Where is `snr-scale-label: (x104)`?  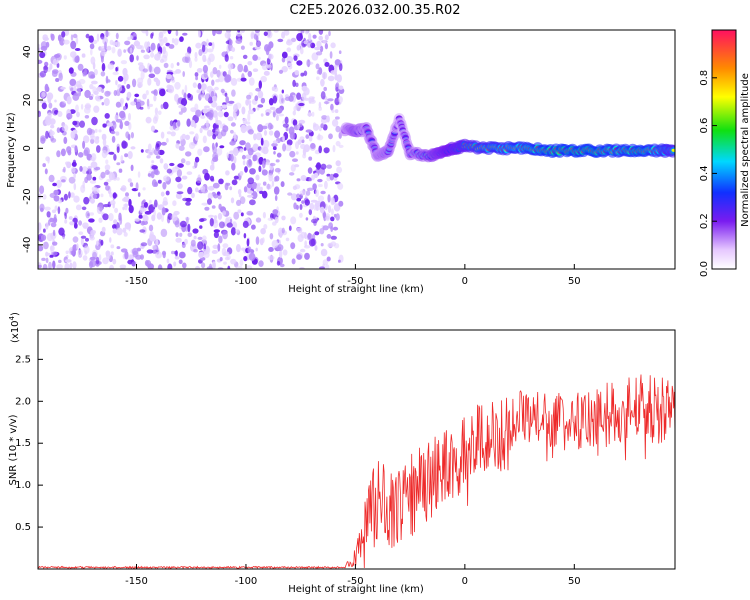 snr-scale-label: (x104) is located at coordinates (14, 327).